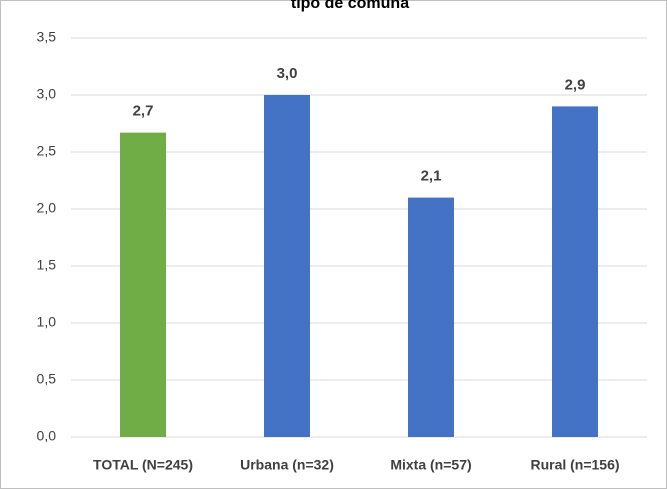 This screenshot has width=667, height=489. What do you see at coordinates (287, 465) in the screenshot?
I see `x-tick-label: Urbana (n=32)` at bounding box center [287, 465].